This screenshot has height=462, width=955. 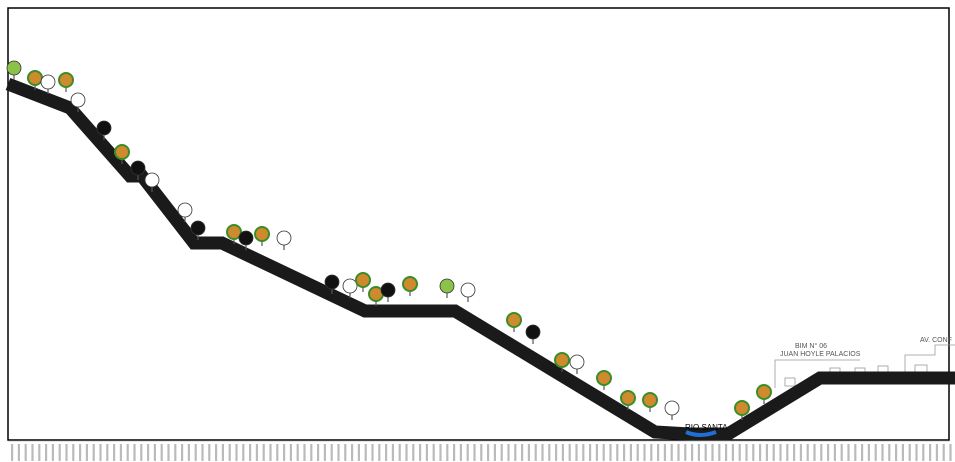 I want to click on school-building, so click(x=864, y=366).